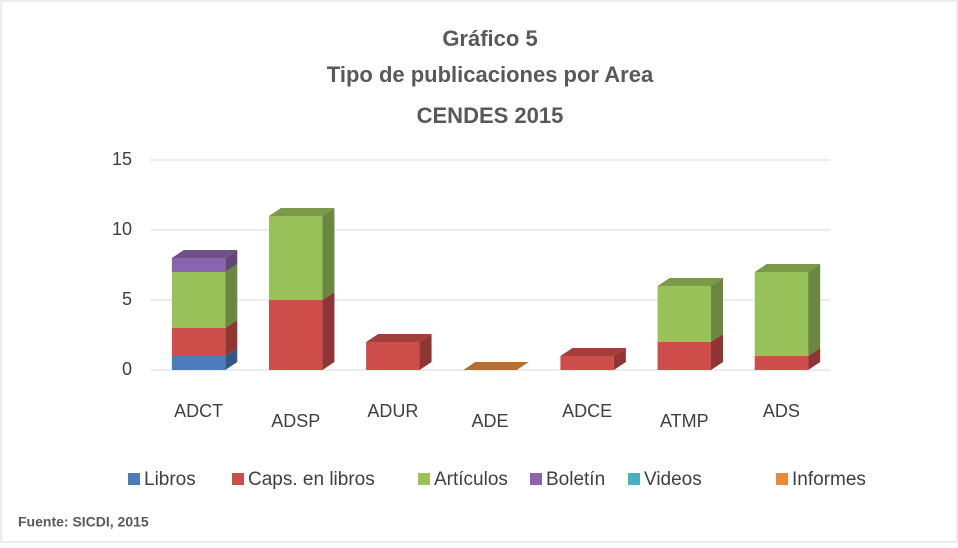  I want to click on x-tick-label: ADCT, so click(198, 411).